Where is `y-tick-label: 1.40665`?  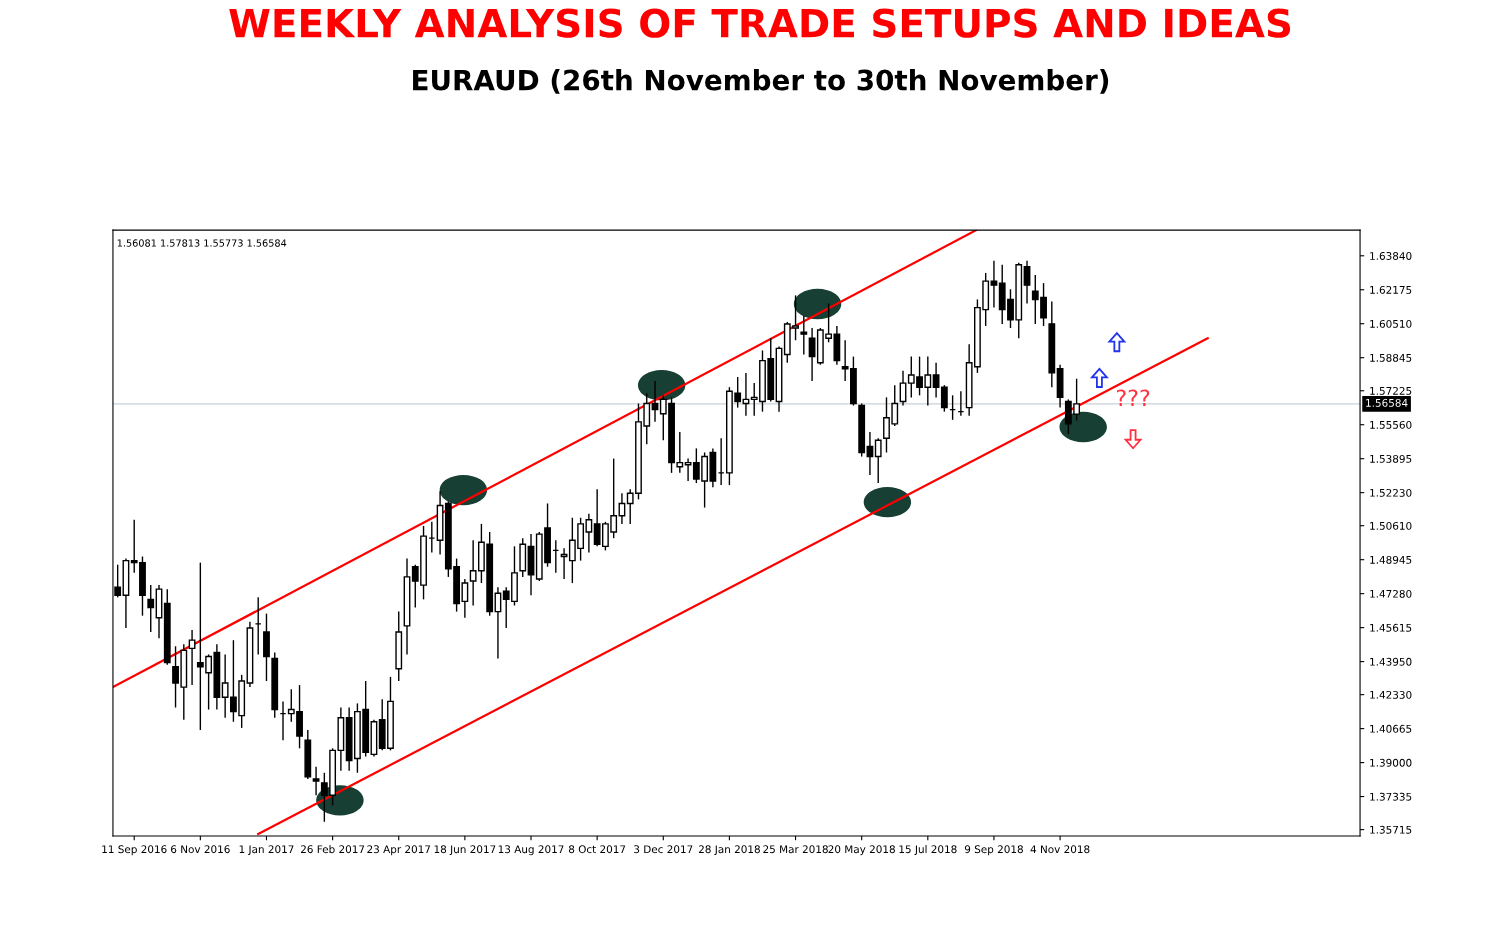
y-tick-label: 1.40665 is located at coordinates (1391, 728).